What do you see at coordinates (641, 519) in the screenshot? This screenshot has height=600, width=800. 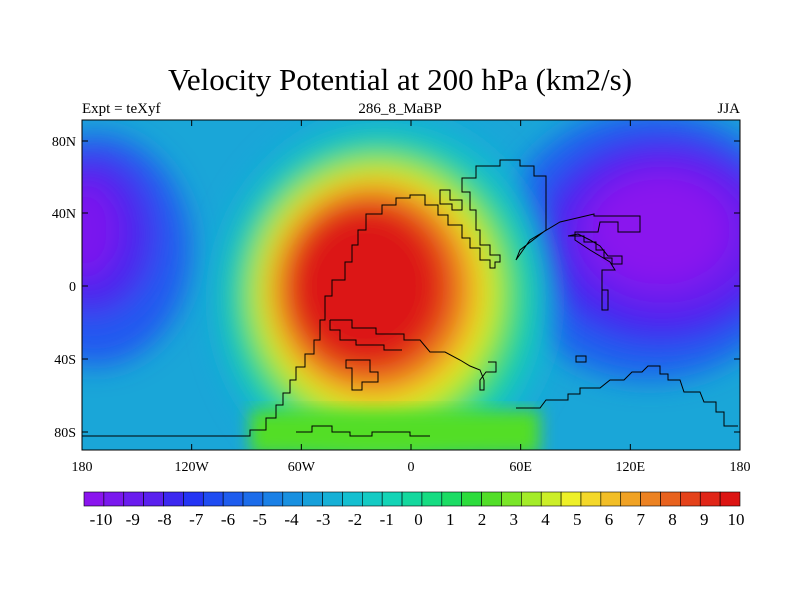 I see `colorbar-label: 7` at bounding box center [641, 519].